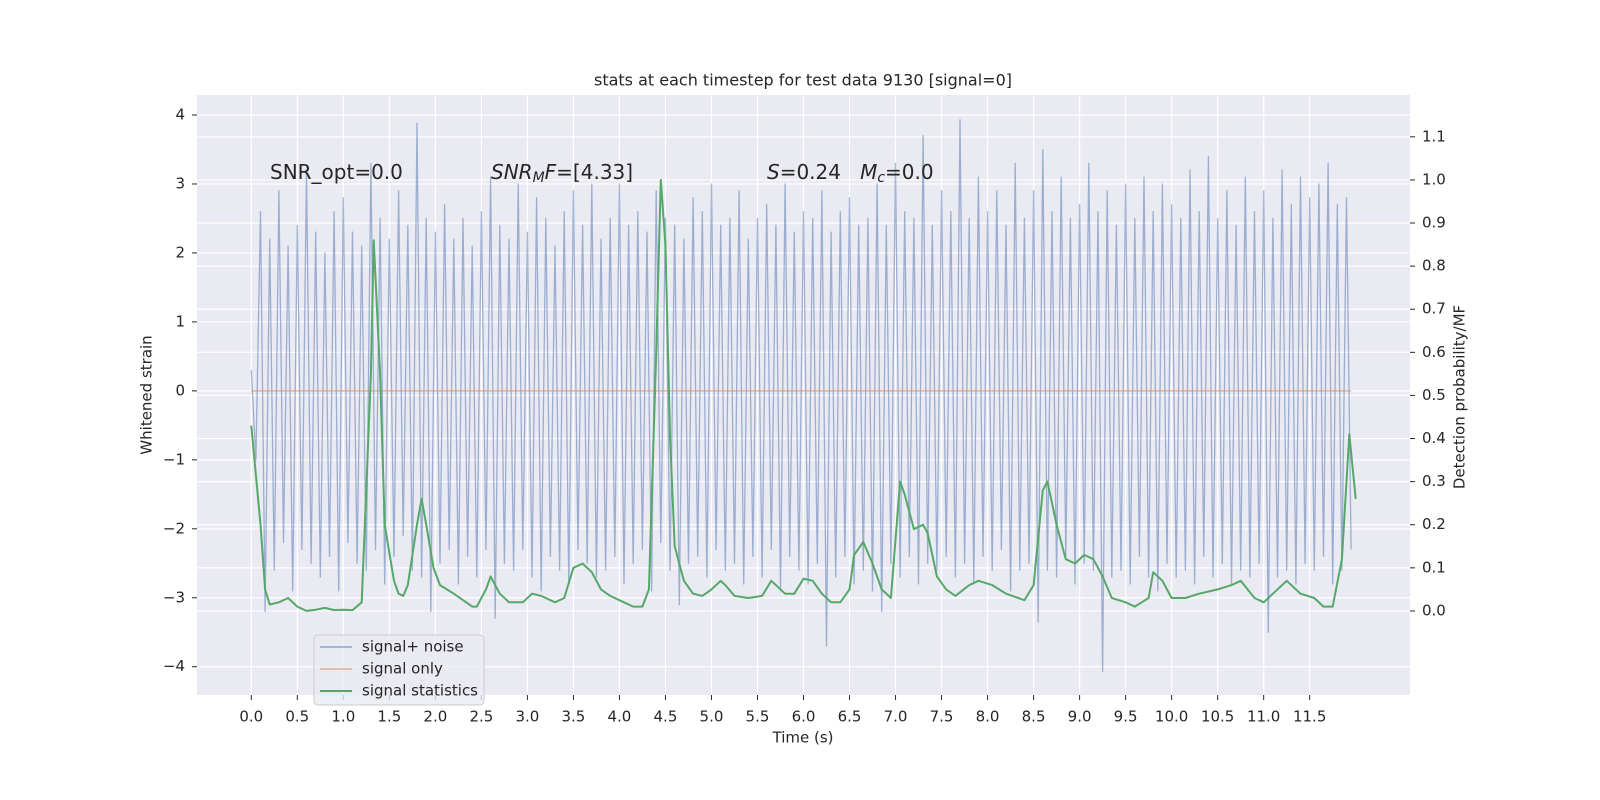  Describe the element at coordinates (389, 717) in the screenshot. I see `x-tick-label: 1.5` at that location.